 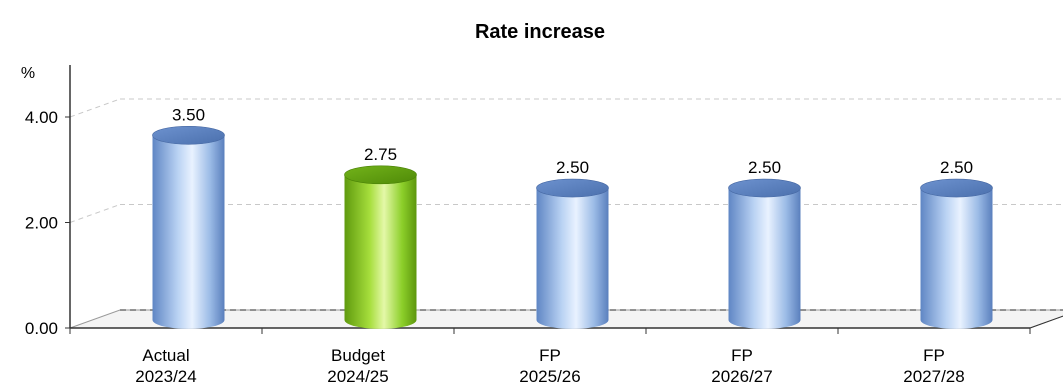 What do you see at coordinates (357, 376) in the screenshot?
I see `category-label-line2: 2024/25` at bounding box center [357, 376].